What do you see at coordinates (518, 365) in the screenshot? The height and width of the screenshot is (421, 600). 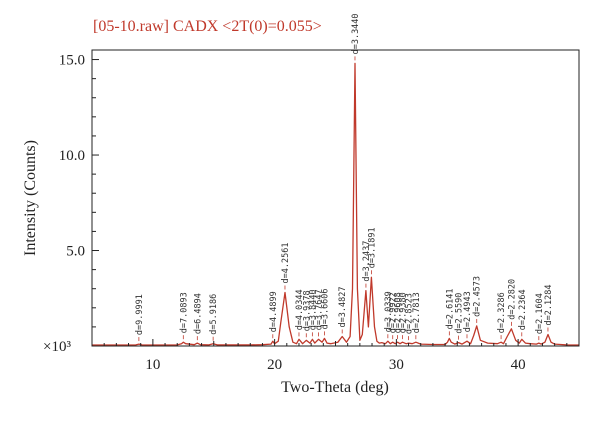 I see `x-tick-label: 40` at bounding box center [518, 365].